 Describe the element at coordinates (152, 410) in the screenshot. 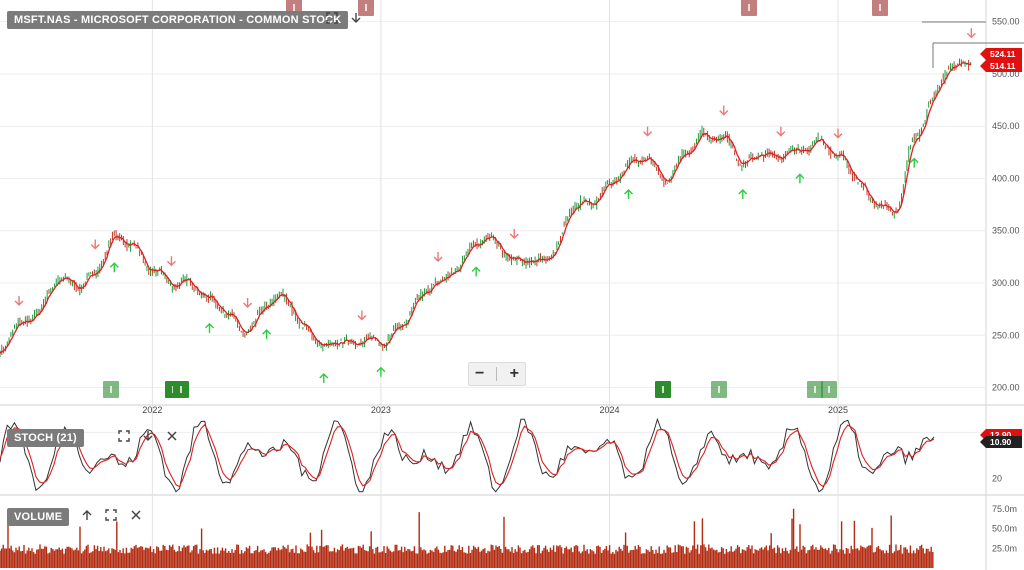

I see `x-tick-label: 2022` at that location.